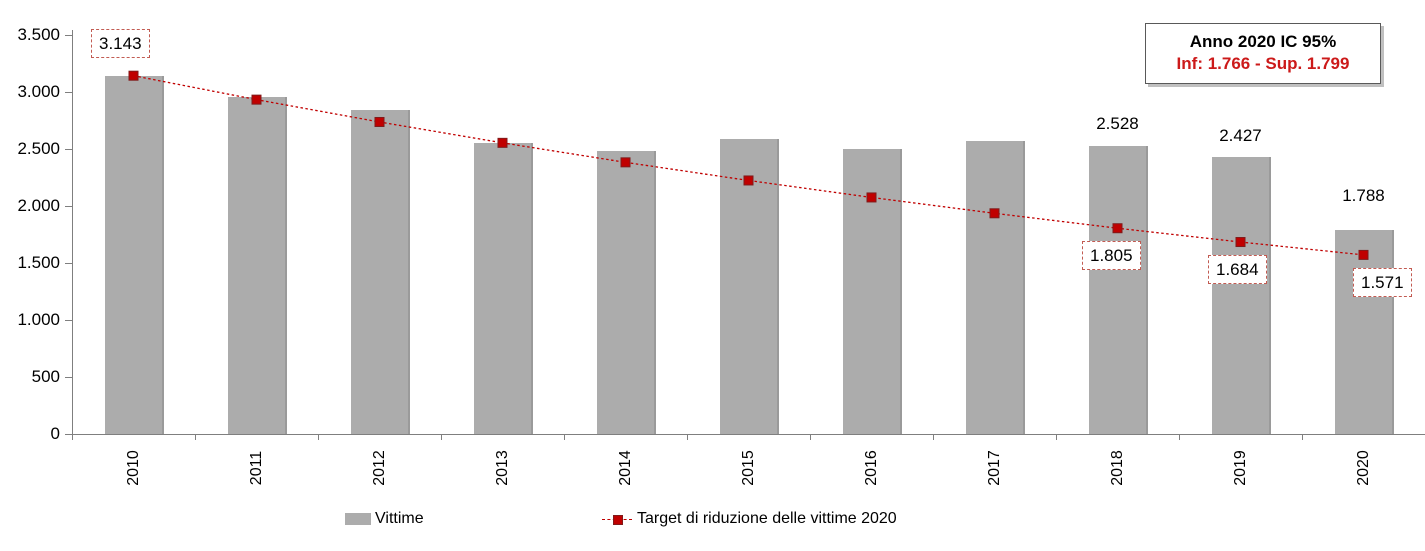  What do you see at coordinates (1363, 254) in the screenshot?
I see `target-marker-2020` at bounding box center [1363, 254].